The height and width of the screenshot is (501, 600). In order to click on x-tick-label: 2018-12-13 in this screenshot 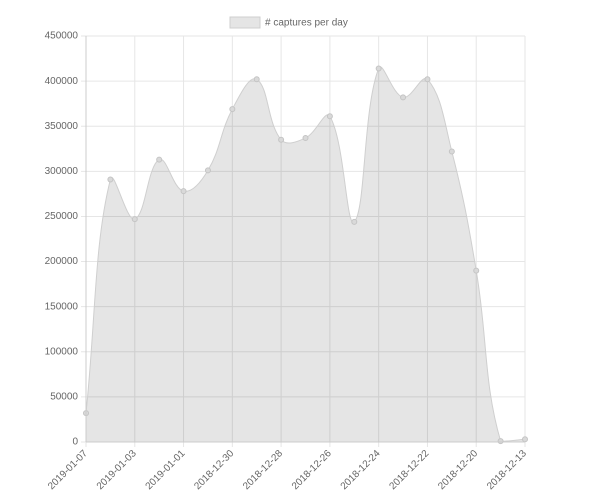, I will do `click(507, 470)`.